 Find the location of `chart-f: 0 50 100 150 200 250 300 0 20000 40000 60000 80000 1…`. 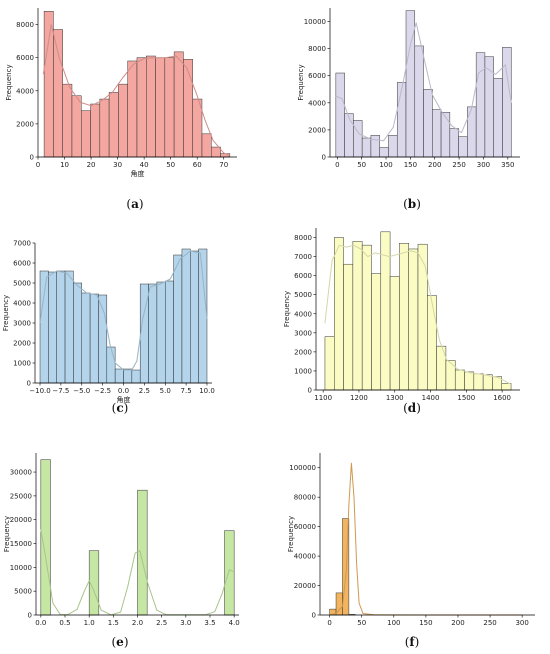

chart-f: 0 50 100 150 200 250 300 0 20000 40000 60000 80000 1… is located at coordinates (411, 551).